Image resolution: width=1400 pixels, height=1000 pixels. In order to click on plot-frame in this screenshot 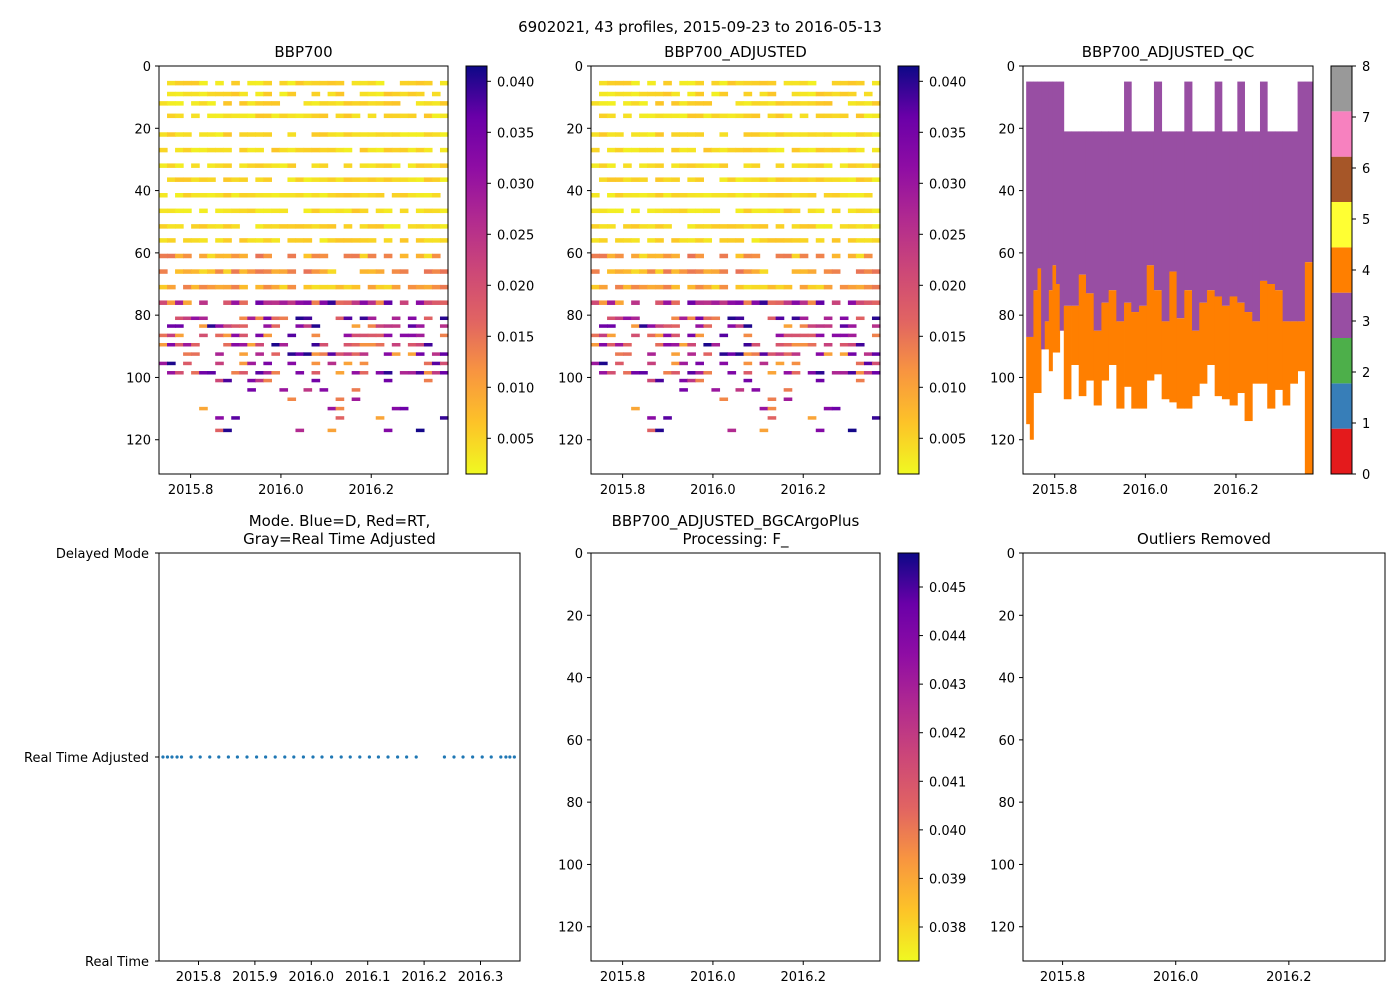, I will do `click(735, 270)`.